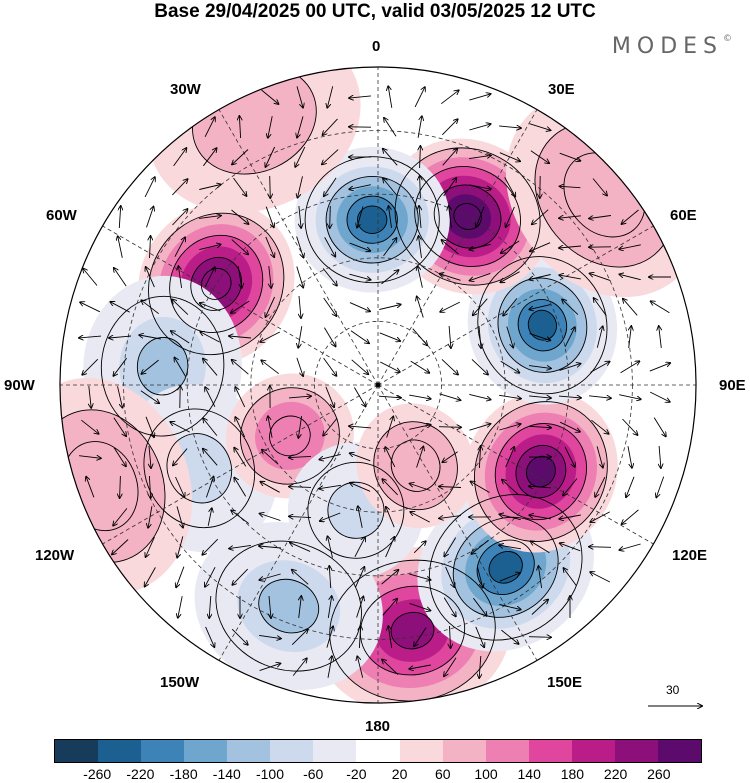 This screenshot has height=783, width=750. Describe the element at coordinates (180, 682) in the screenshot. I see `lon-label-150w: 150W` at that location.